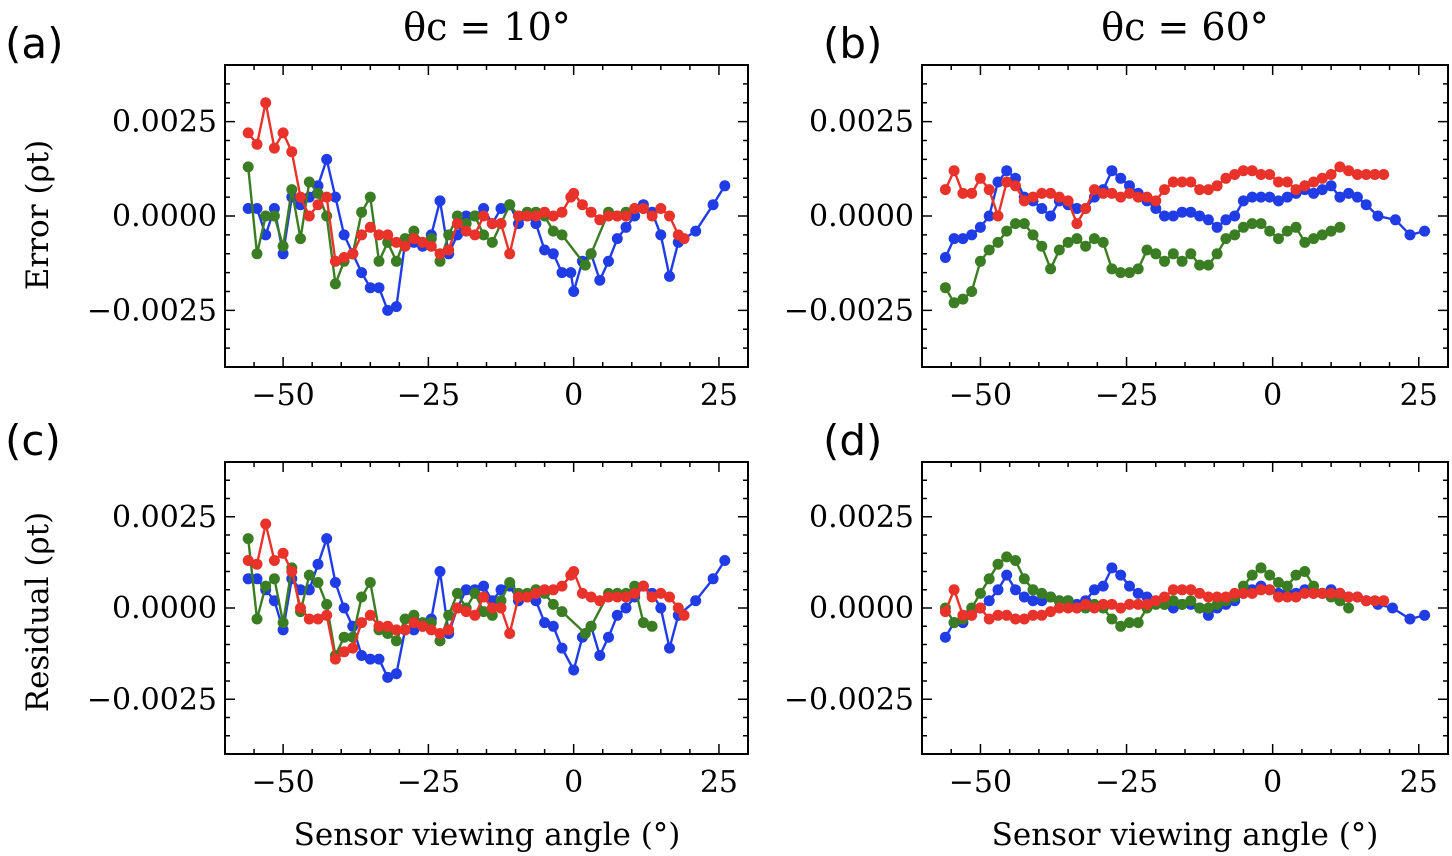 The image size is (1452, 856). What do you see at coordinates (1272, 782) in the screenshot?
I see `x-tick-label: 0` at bounding box center [1272, 782].